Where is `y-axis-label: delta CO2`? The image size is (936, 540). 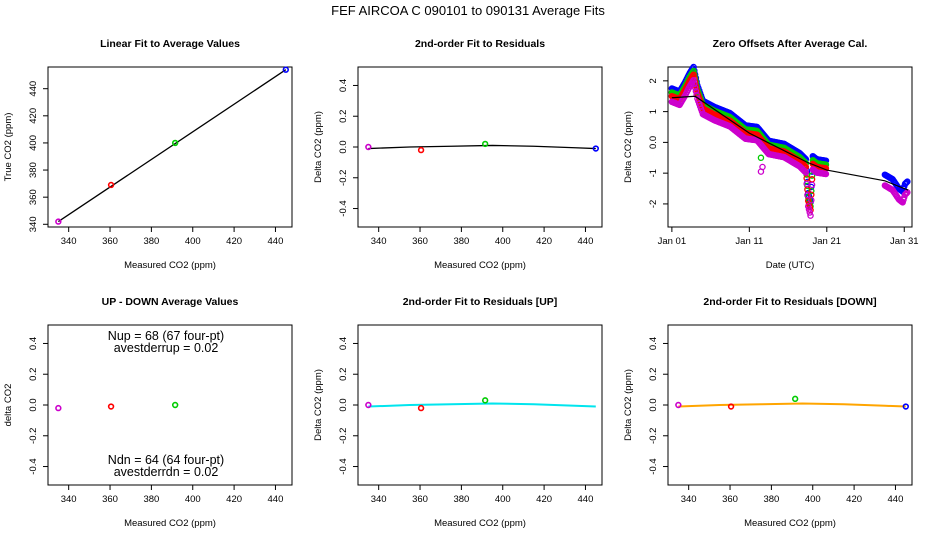
y-axis-label: delta CO2 is located at coordinates (8, 405).